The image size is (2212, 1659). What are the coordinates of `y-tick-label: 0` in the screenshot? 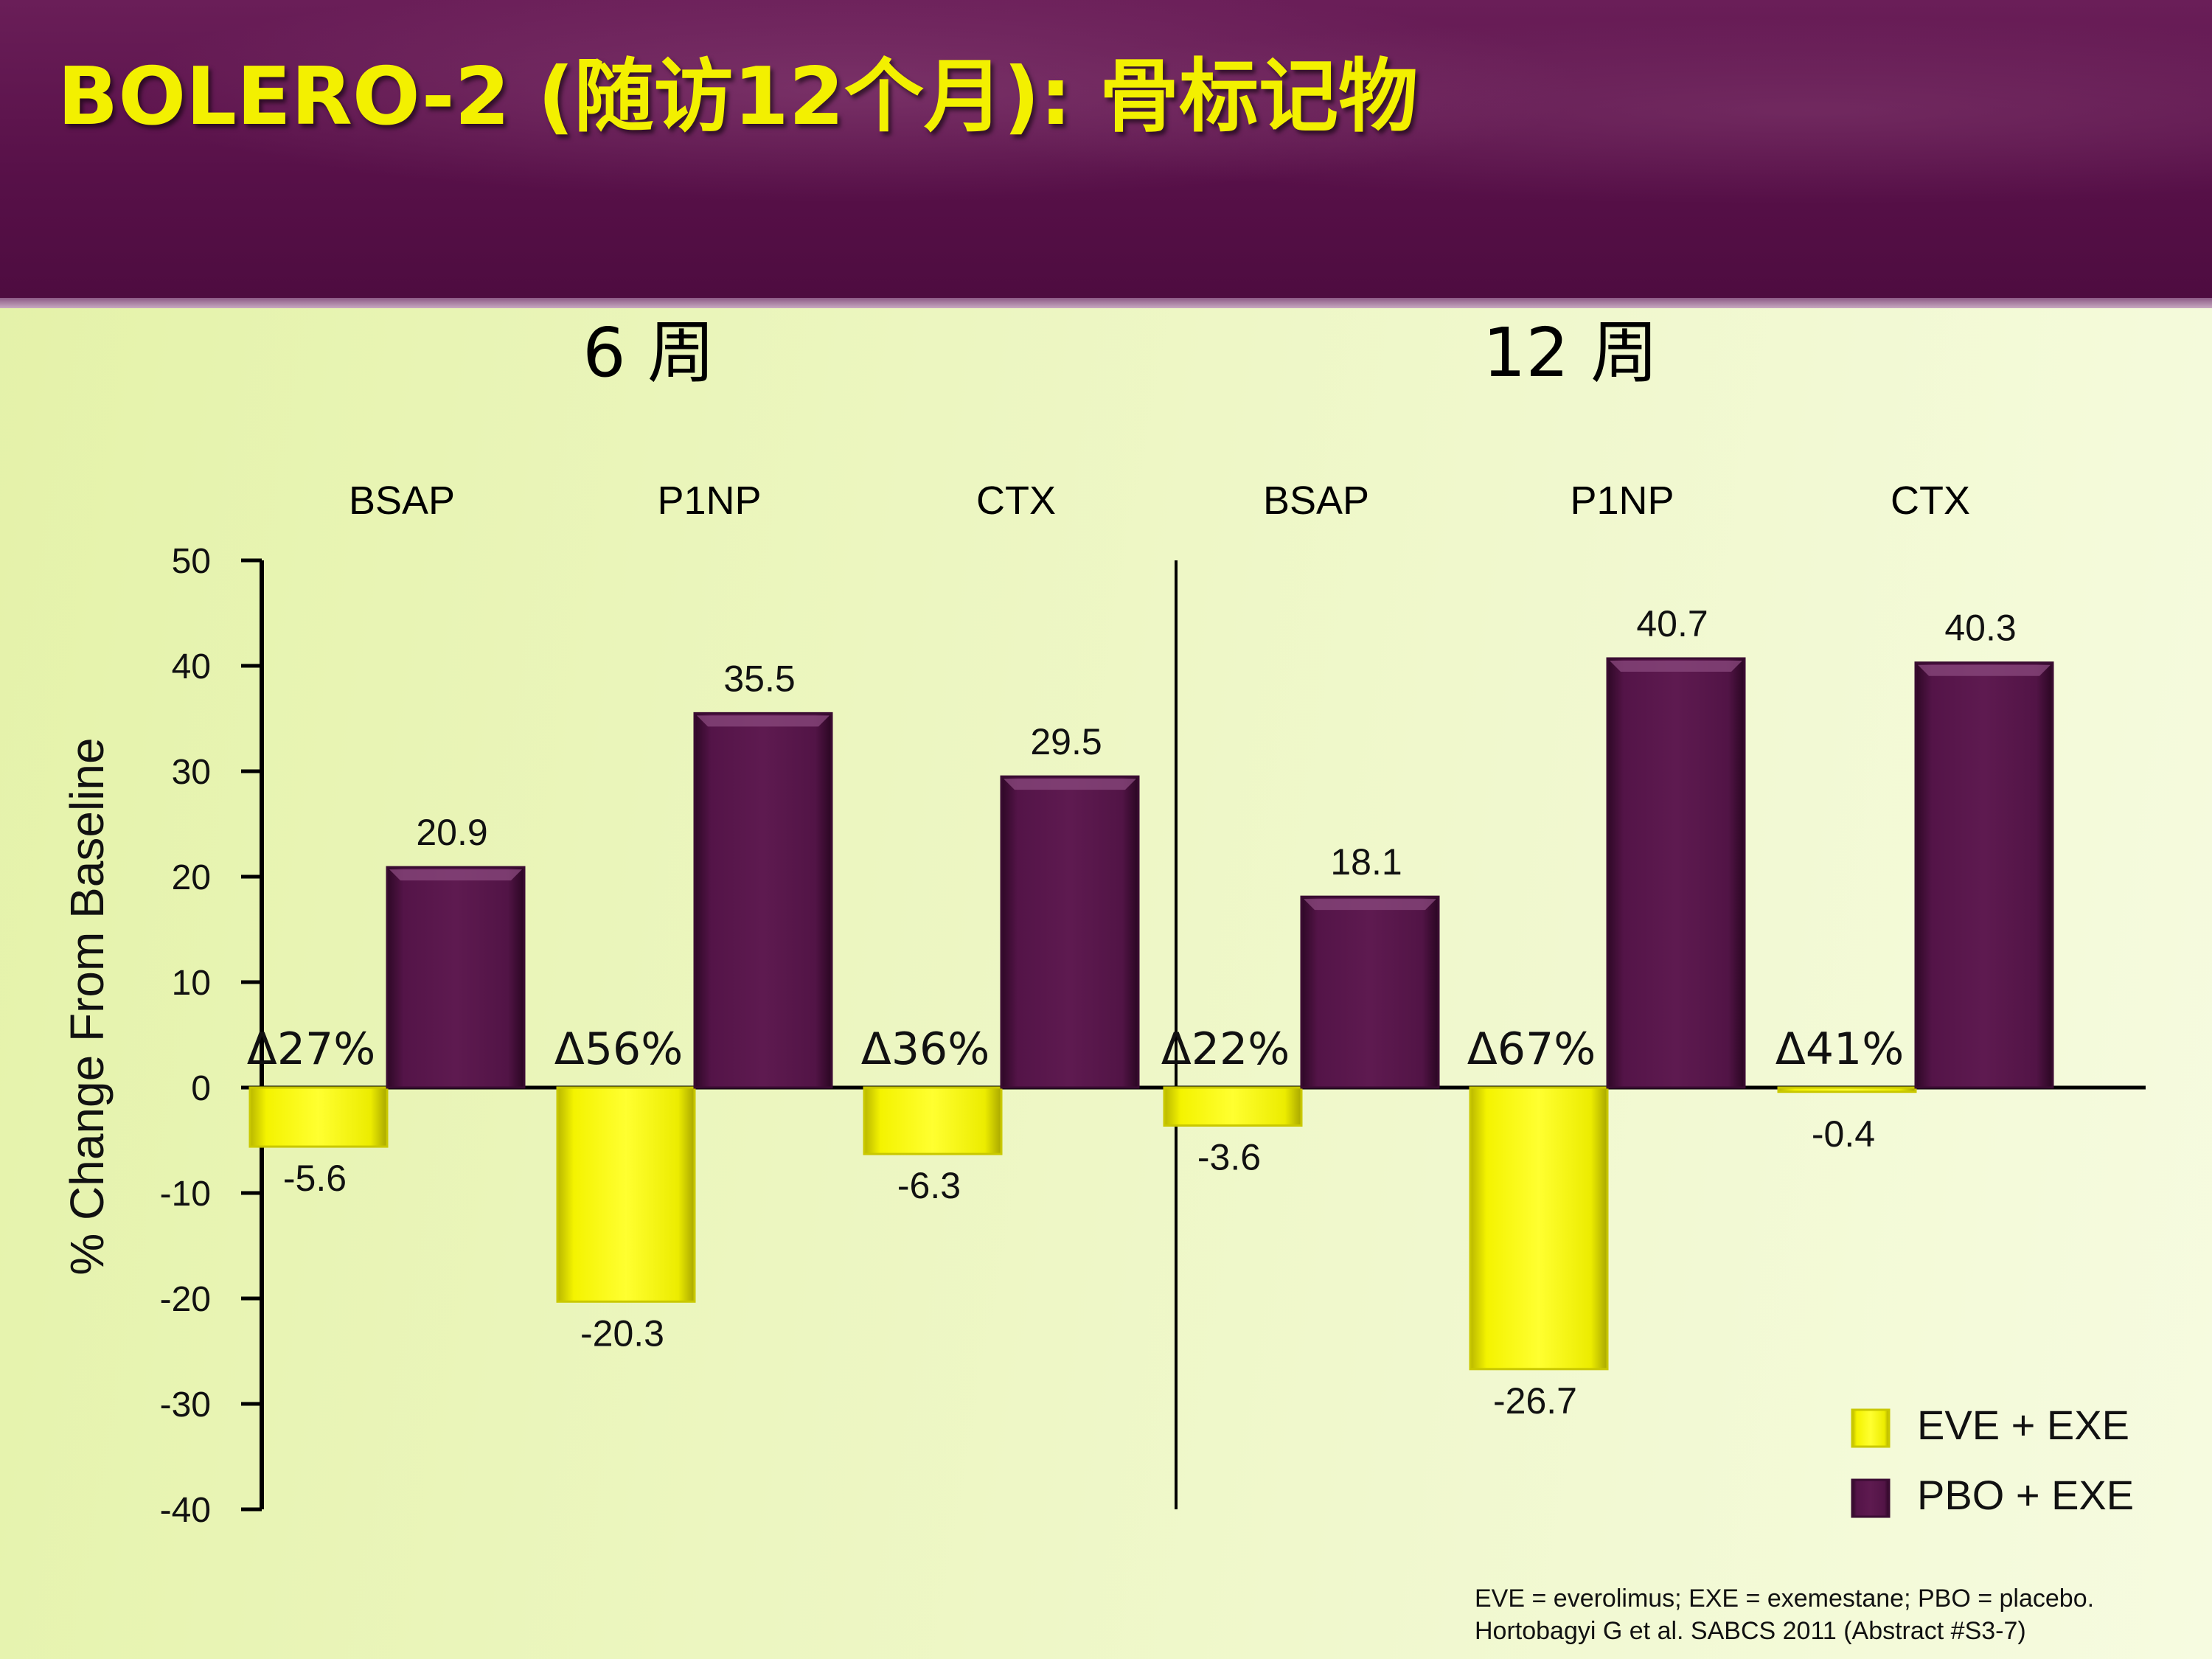 It's located at (201, 1088).